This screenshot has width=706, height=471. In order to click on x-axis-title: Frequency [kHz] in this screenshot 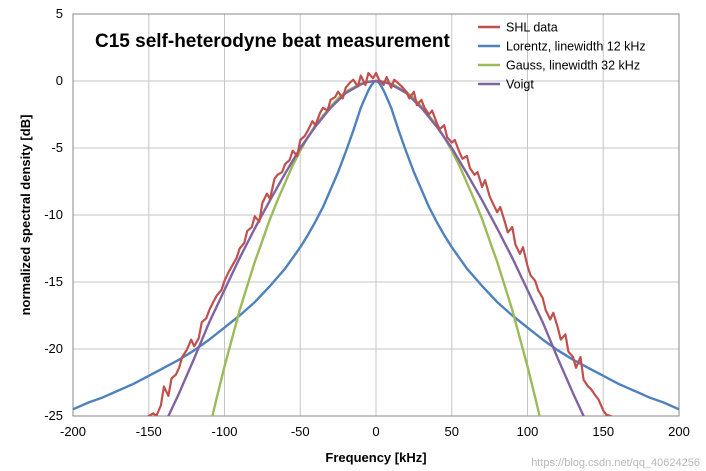, I will do `click(375, 457)`.